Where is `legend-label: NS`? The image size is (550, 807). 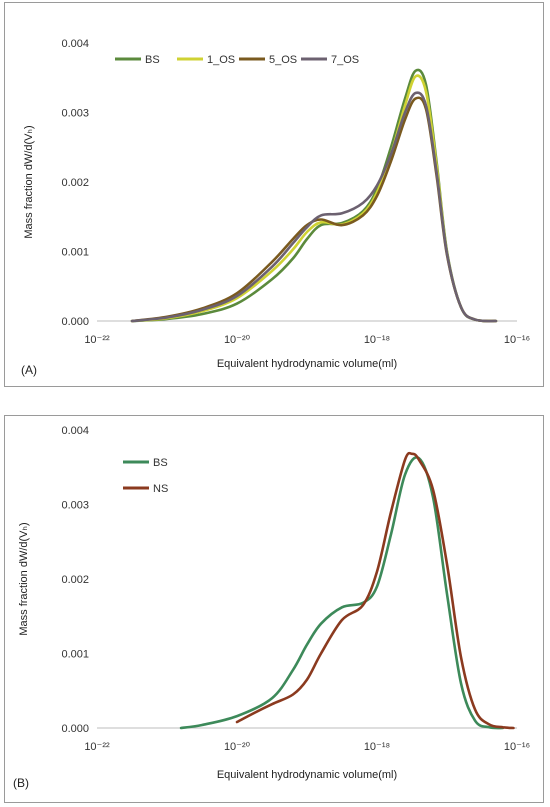 legend-label: NS is located at coordinates (160, 489).